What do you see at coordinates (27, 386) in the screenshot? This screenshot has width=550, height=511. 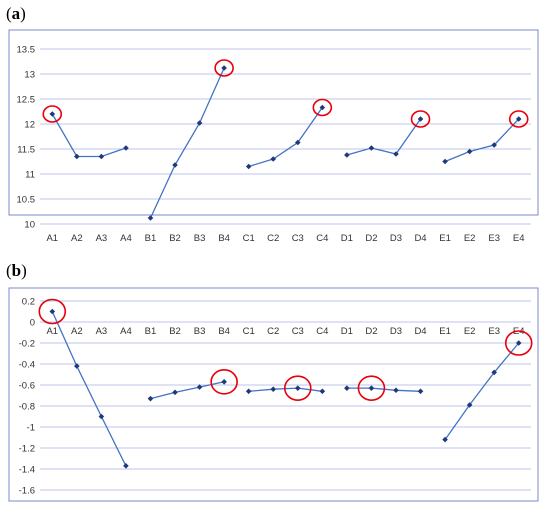 I see `y-tick-label: -0.6` at bounding box center [27, 386].